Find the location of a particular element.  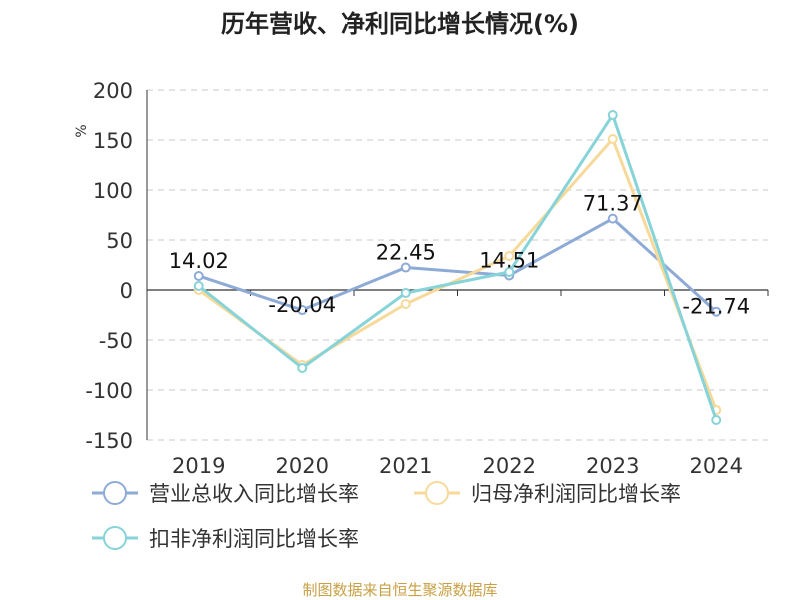

y-tick-label: 150 is located at coordinates (113, 141).